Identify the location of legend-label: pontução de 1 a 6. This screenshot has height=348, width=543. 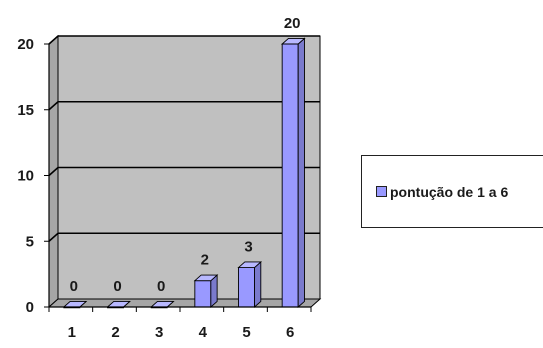
(449, 191).